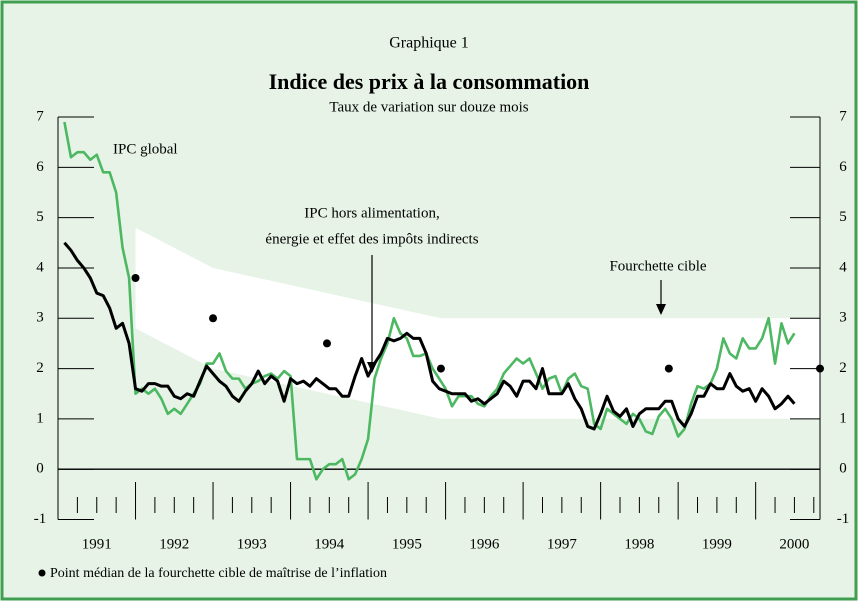  What do you see at coordinates (40, 217) in the screenshot?
I see `y-tick-label: 5` at bounding box center [40, 217].